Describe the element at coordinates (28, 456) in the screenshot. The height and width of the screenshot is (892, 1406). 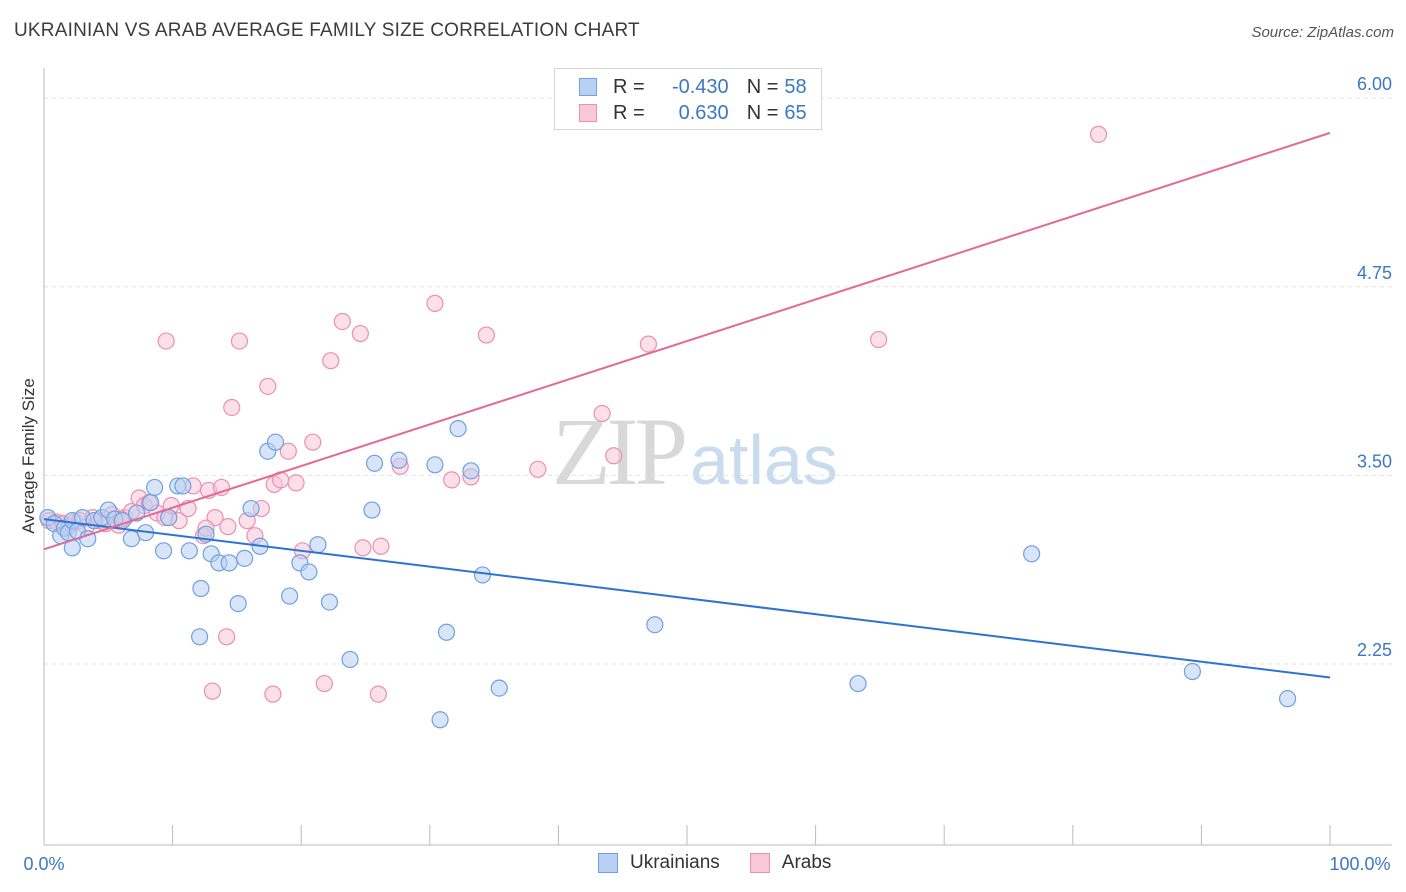
I see `y-axis-label: Average Family Size` at that location.